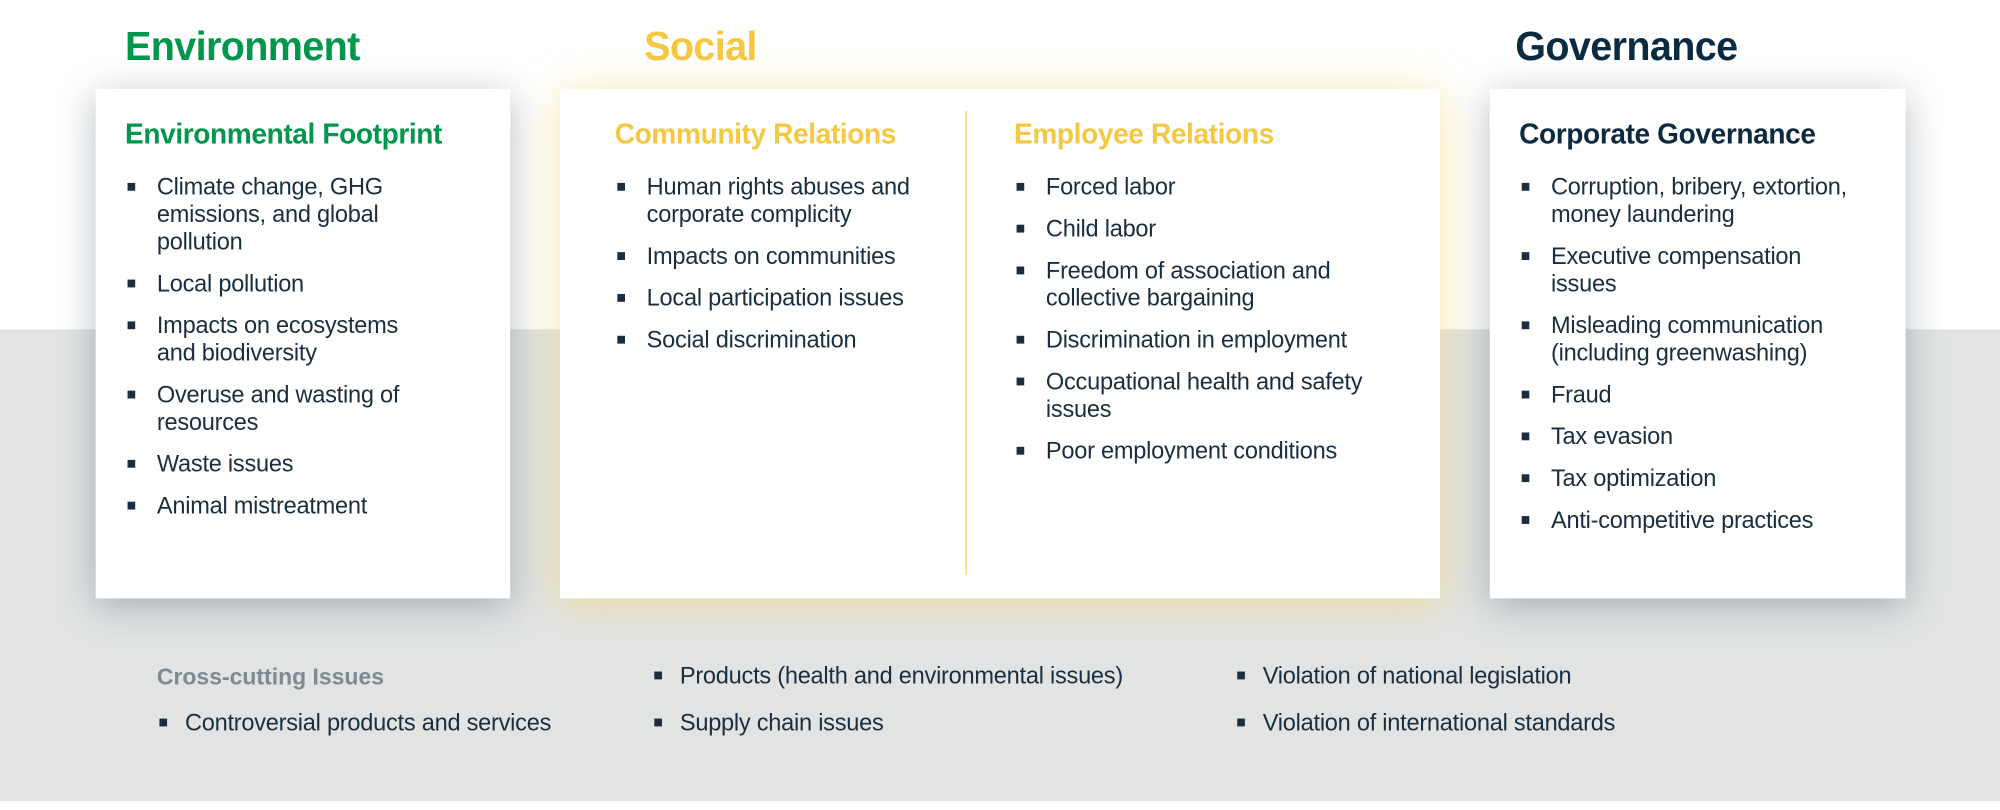  Describe the element at coordinates (781, 722) in the screenshot. I see `list-item-text: Supply chain issues` at that location.